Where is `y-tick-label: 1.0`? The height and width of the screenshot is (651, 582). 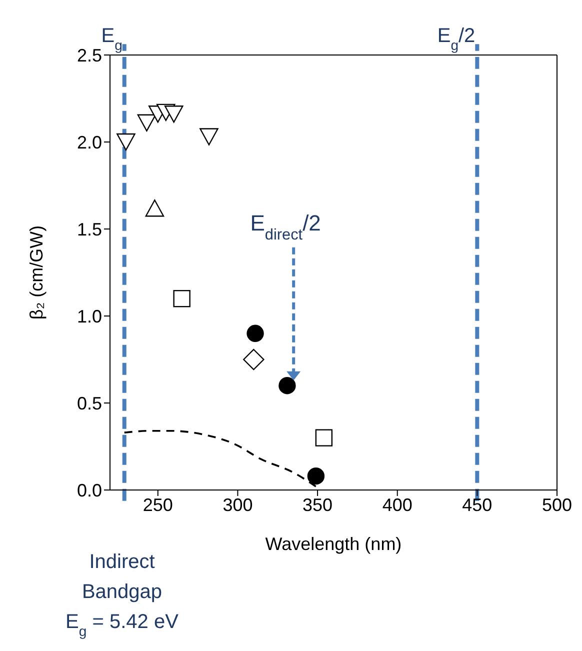 y-tick-label: 1.0 is located at coordinates (89, 316).